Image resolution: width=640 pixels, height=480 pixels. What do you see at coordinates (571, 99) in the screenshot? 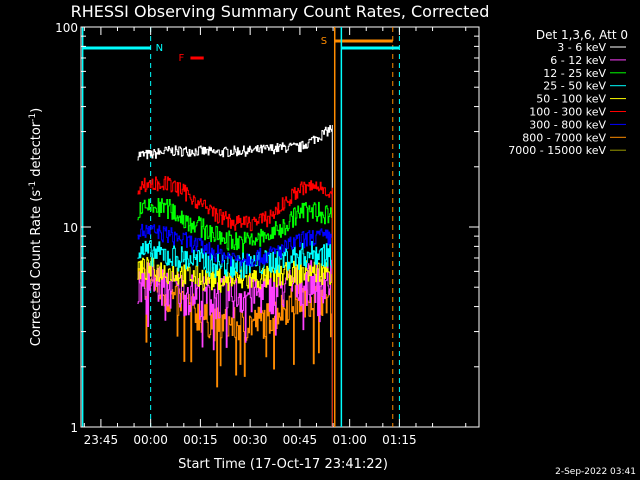
I see `legend-entry-label: 50 - 100 keV` at bounding box center [571, 99].